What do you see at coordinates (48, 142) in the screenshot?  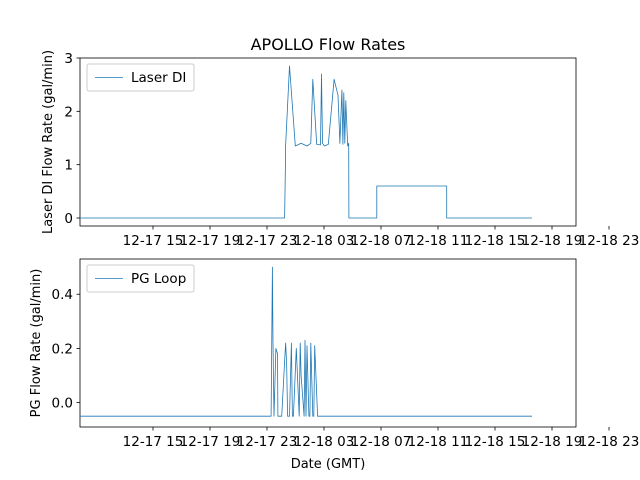 I see `top-y-axis-label: Laser DI Flow Rate (gal/min)` at bounding box center [48, 142].